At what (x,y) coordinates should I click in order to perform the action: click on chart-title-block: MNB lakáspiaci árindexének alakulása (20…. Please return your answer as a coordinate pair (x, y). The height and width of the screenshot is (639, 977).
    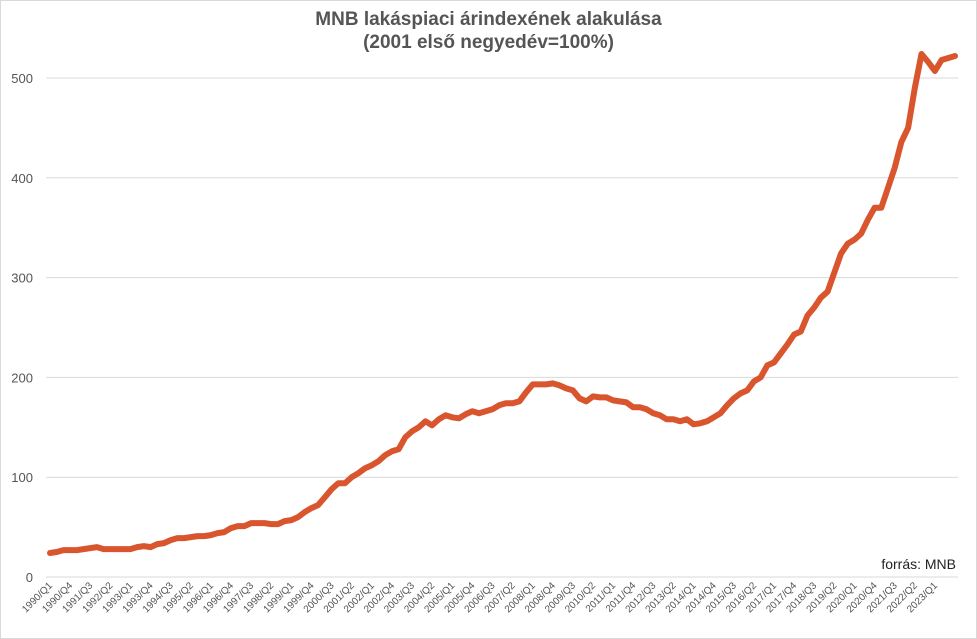
    Looking at the image, I should click on (488, 31).